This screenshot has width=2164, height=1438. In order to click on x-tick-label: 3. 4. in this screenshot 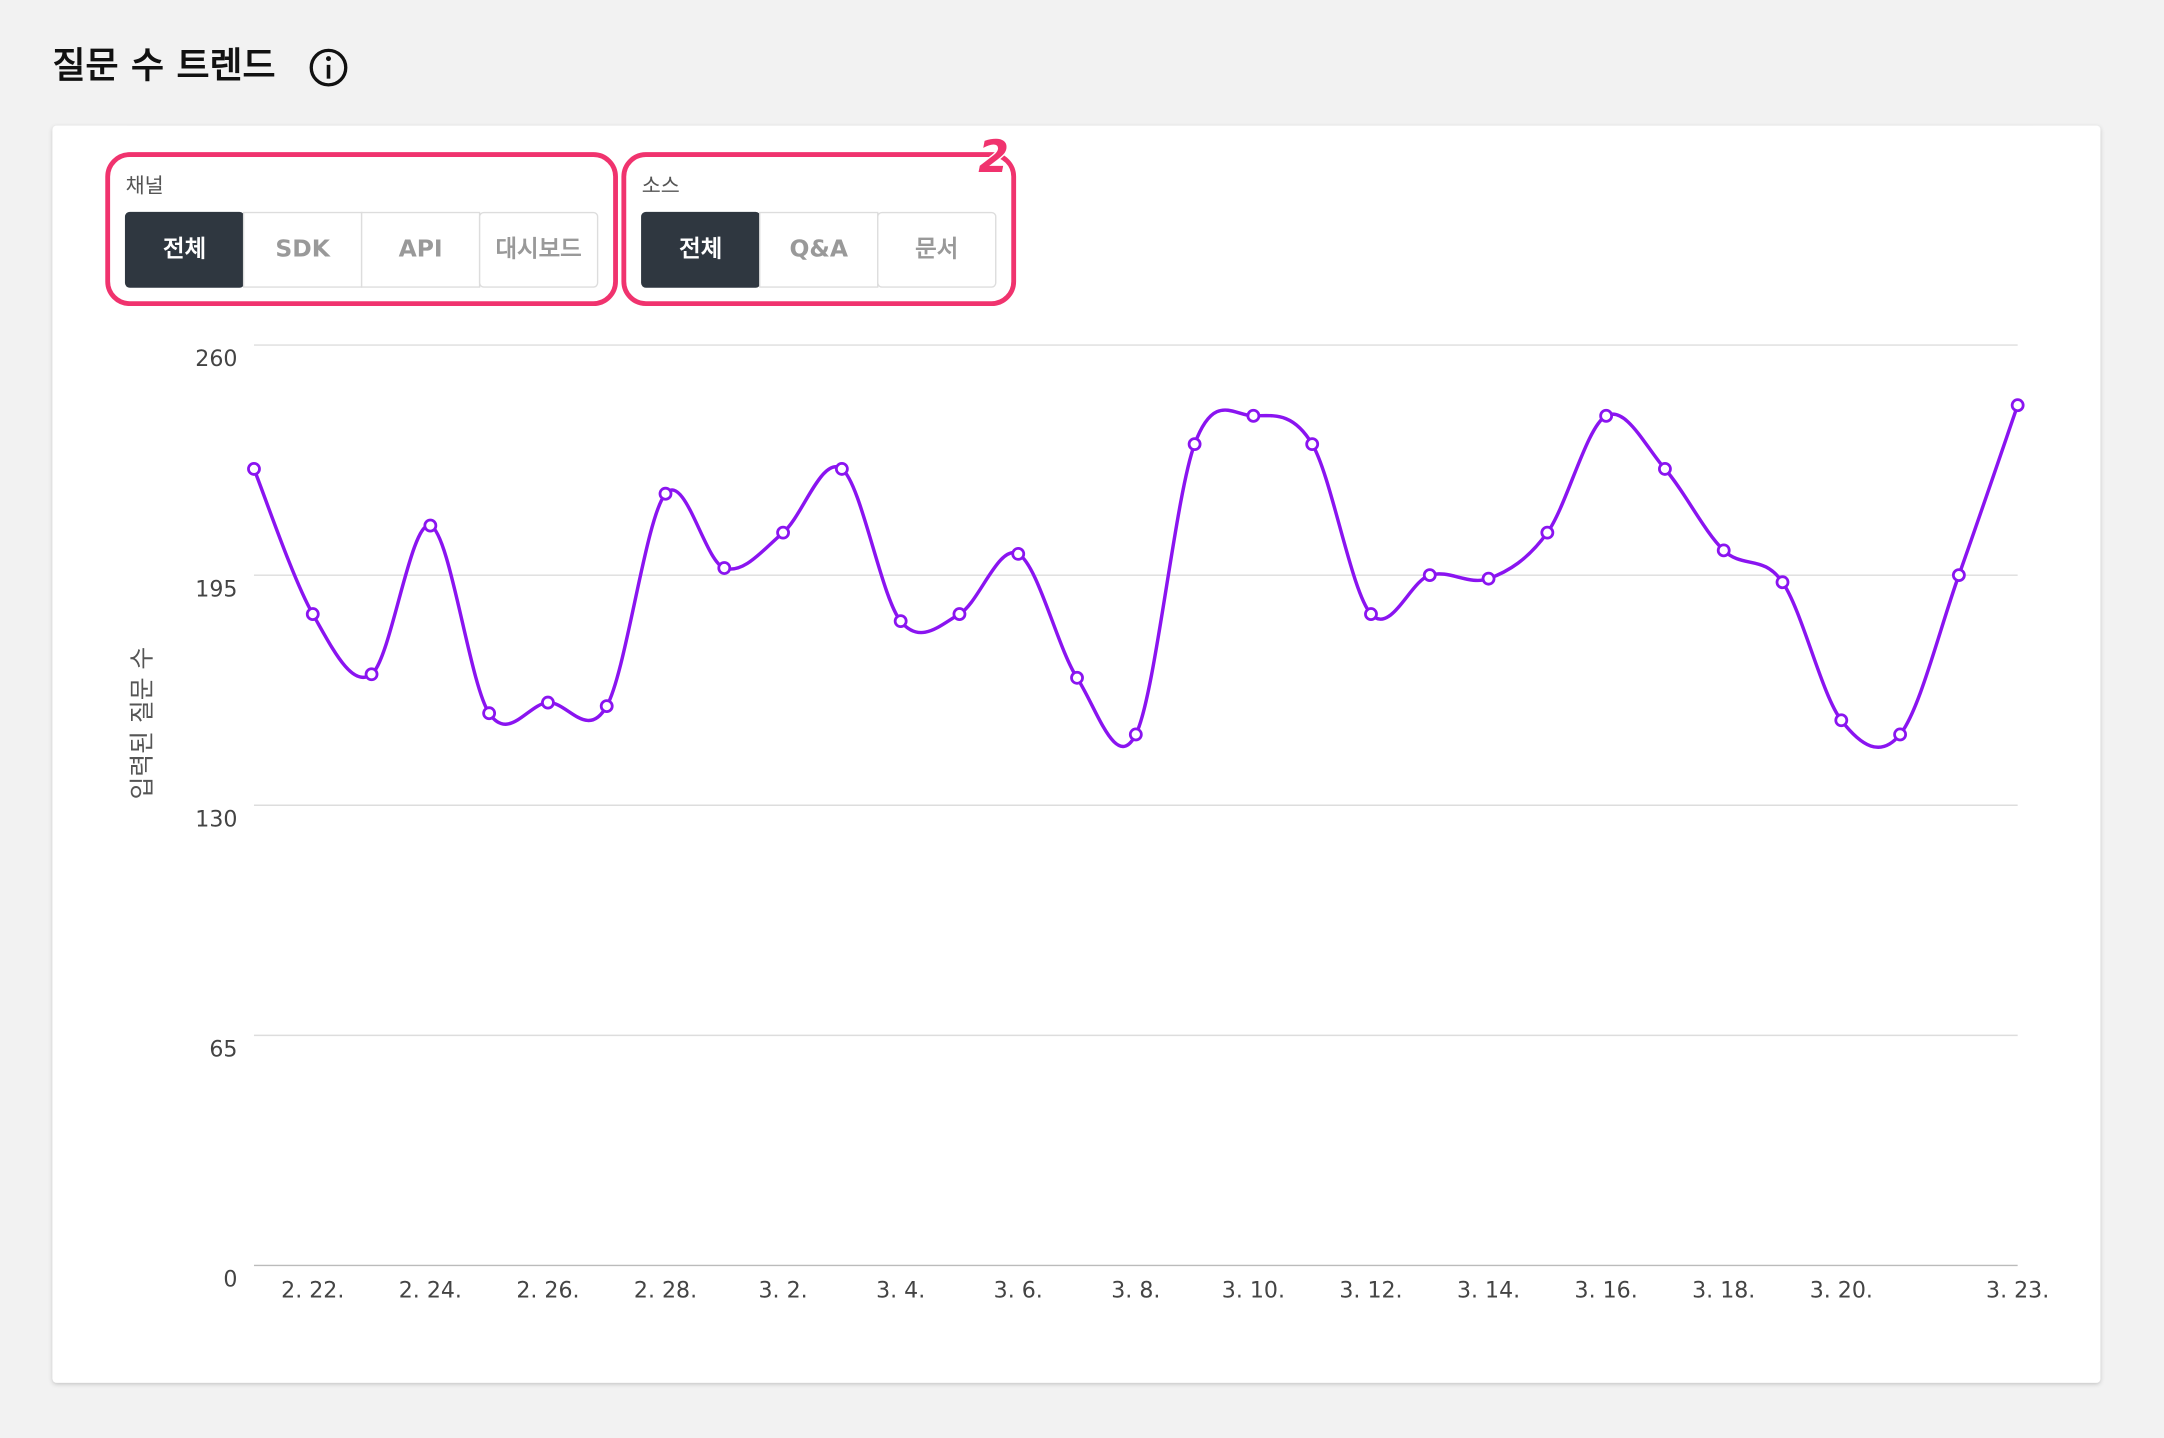, I will do `click(900, 1291)`.